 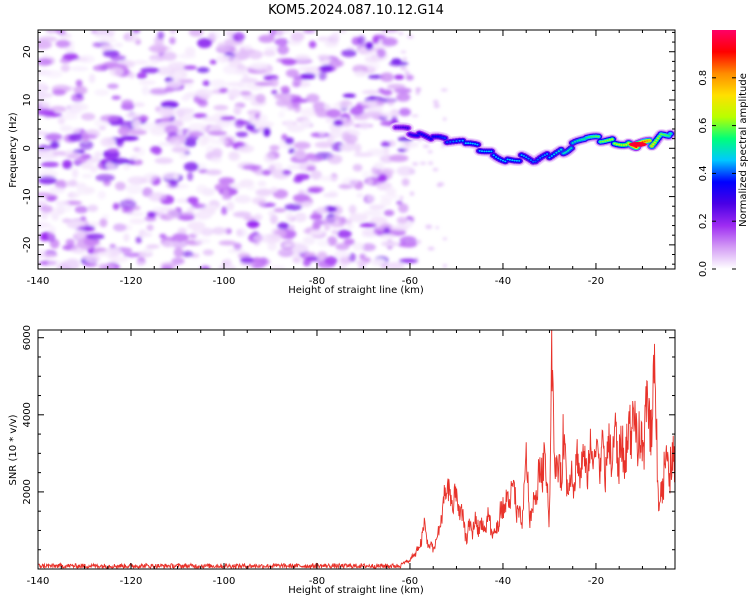 I want to click on colorbar-ticks: 0.0 0.2 0.4 0.6 0.8, so click(x=717, y=173).